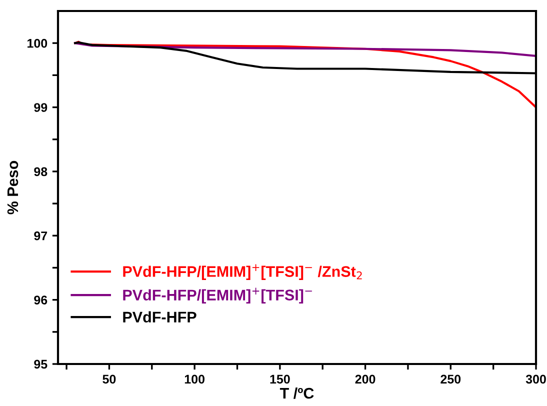 The width and height of the screenshot is (547, 406). What do you see at coordinates (41, 107) in the screenshot?
I see `y-tick-label: 99` at bounding box center [41, 107].